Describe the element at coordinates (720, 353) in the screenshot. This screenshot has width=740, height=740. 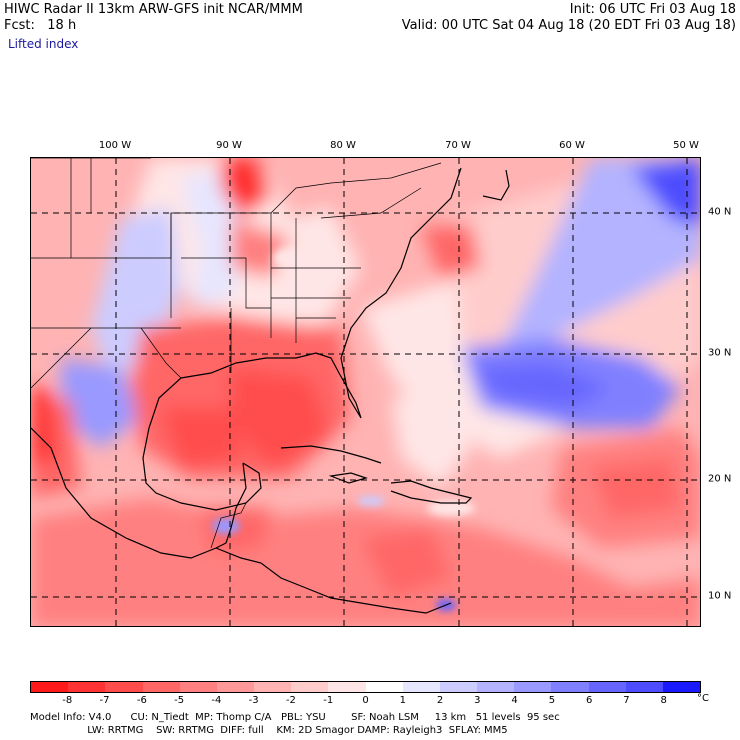
I see `lat-label: 30 N` at that location.